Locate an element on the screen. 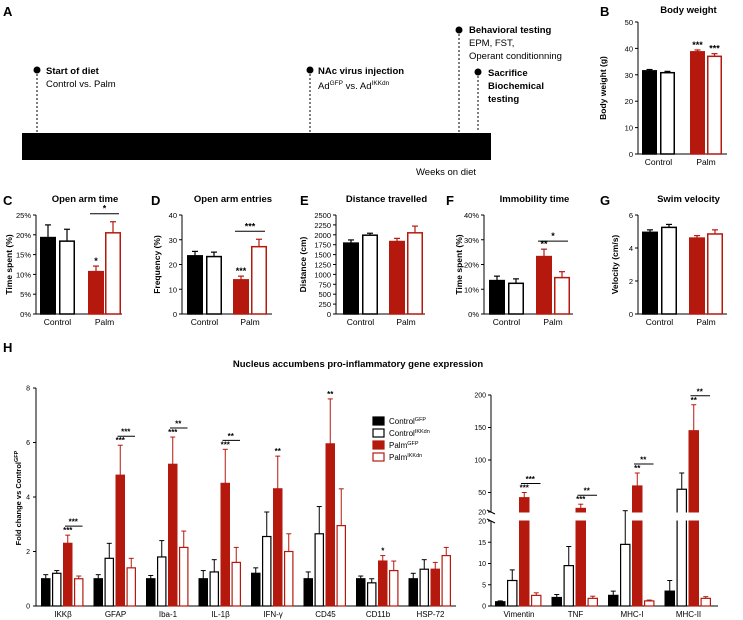 This screenshot has width=743, height=620. start-diet-title: Start of diet is located at coordinates (73, 71).